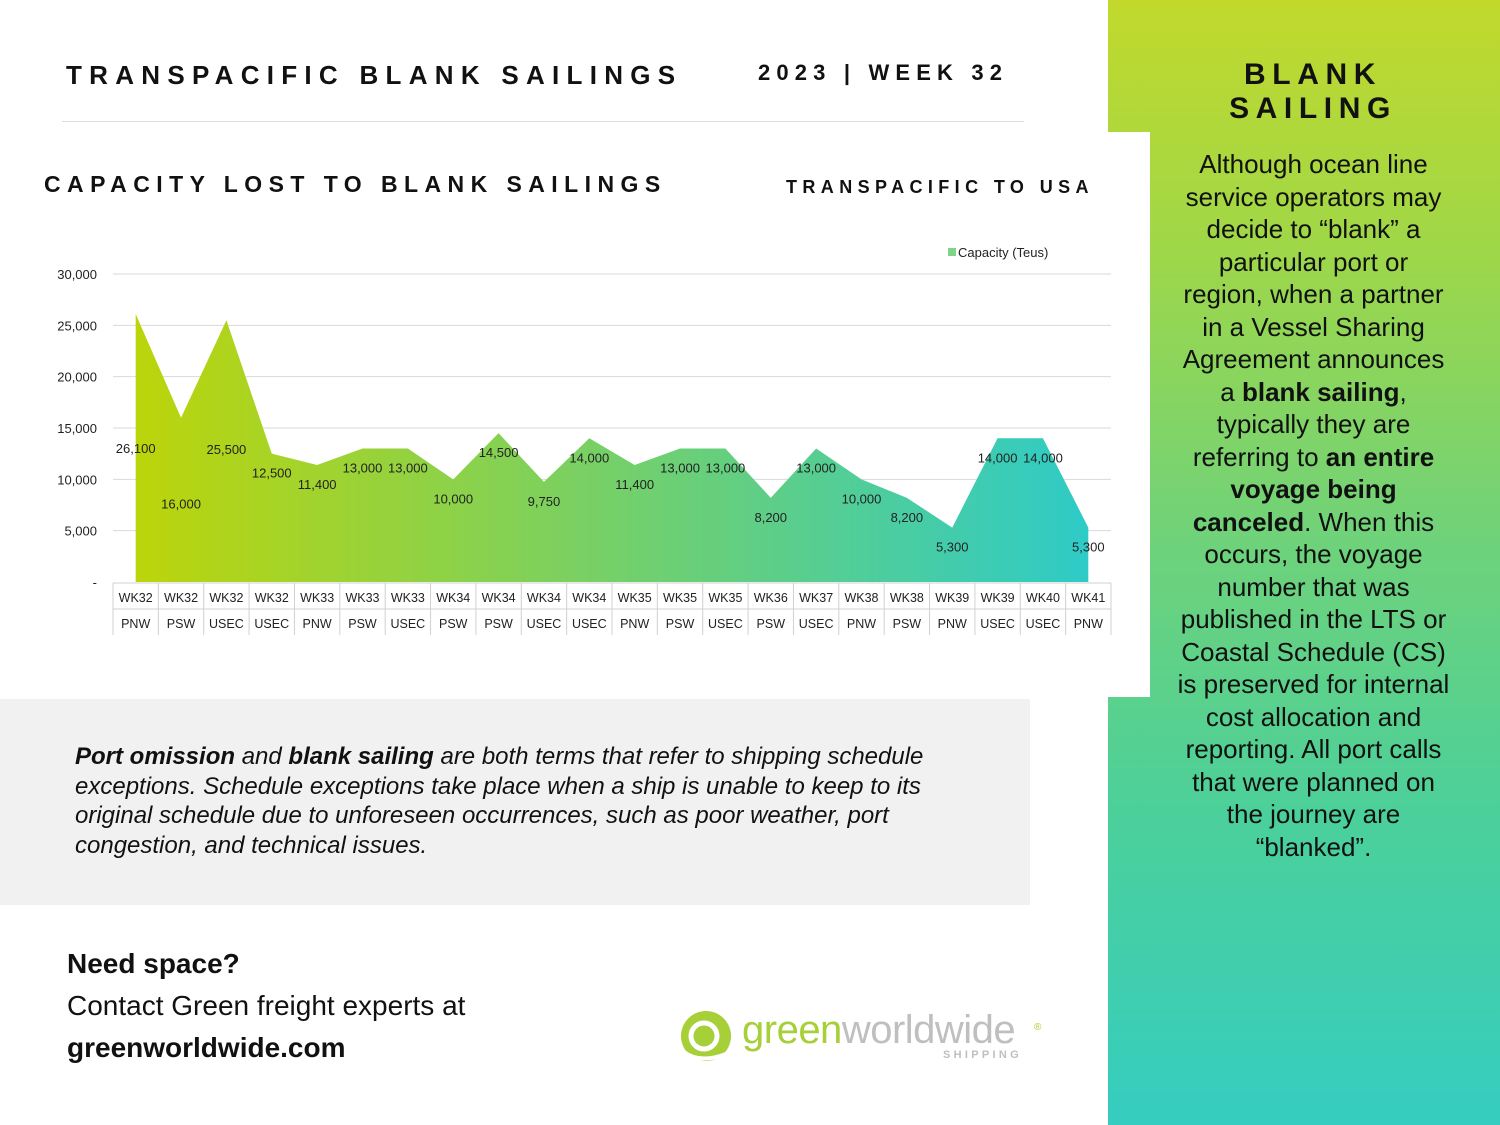 Image resolution: width=1500 pixels, height=1125 pixels. I want to click on website-link: greenworldwide.com, so click(206, 1047).